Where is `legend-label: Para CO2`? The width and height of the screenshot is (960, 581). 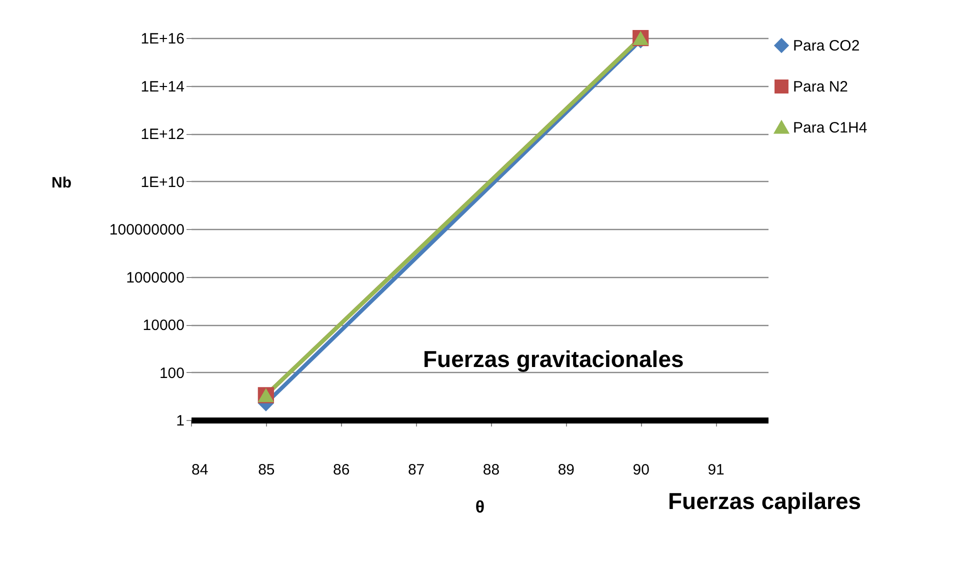 legend-label: Para CO2 is located at coordinates (826, 46).